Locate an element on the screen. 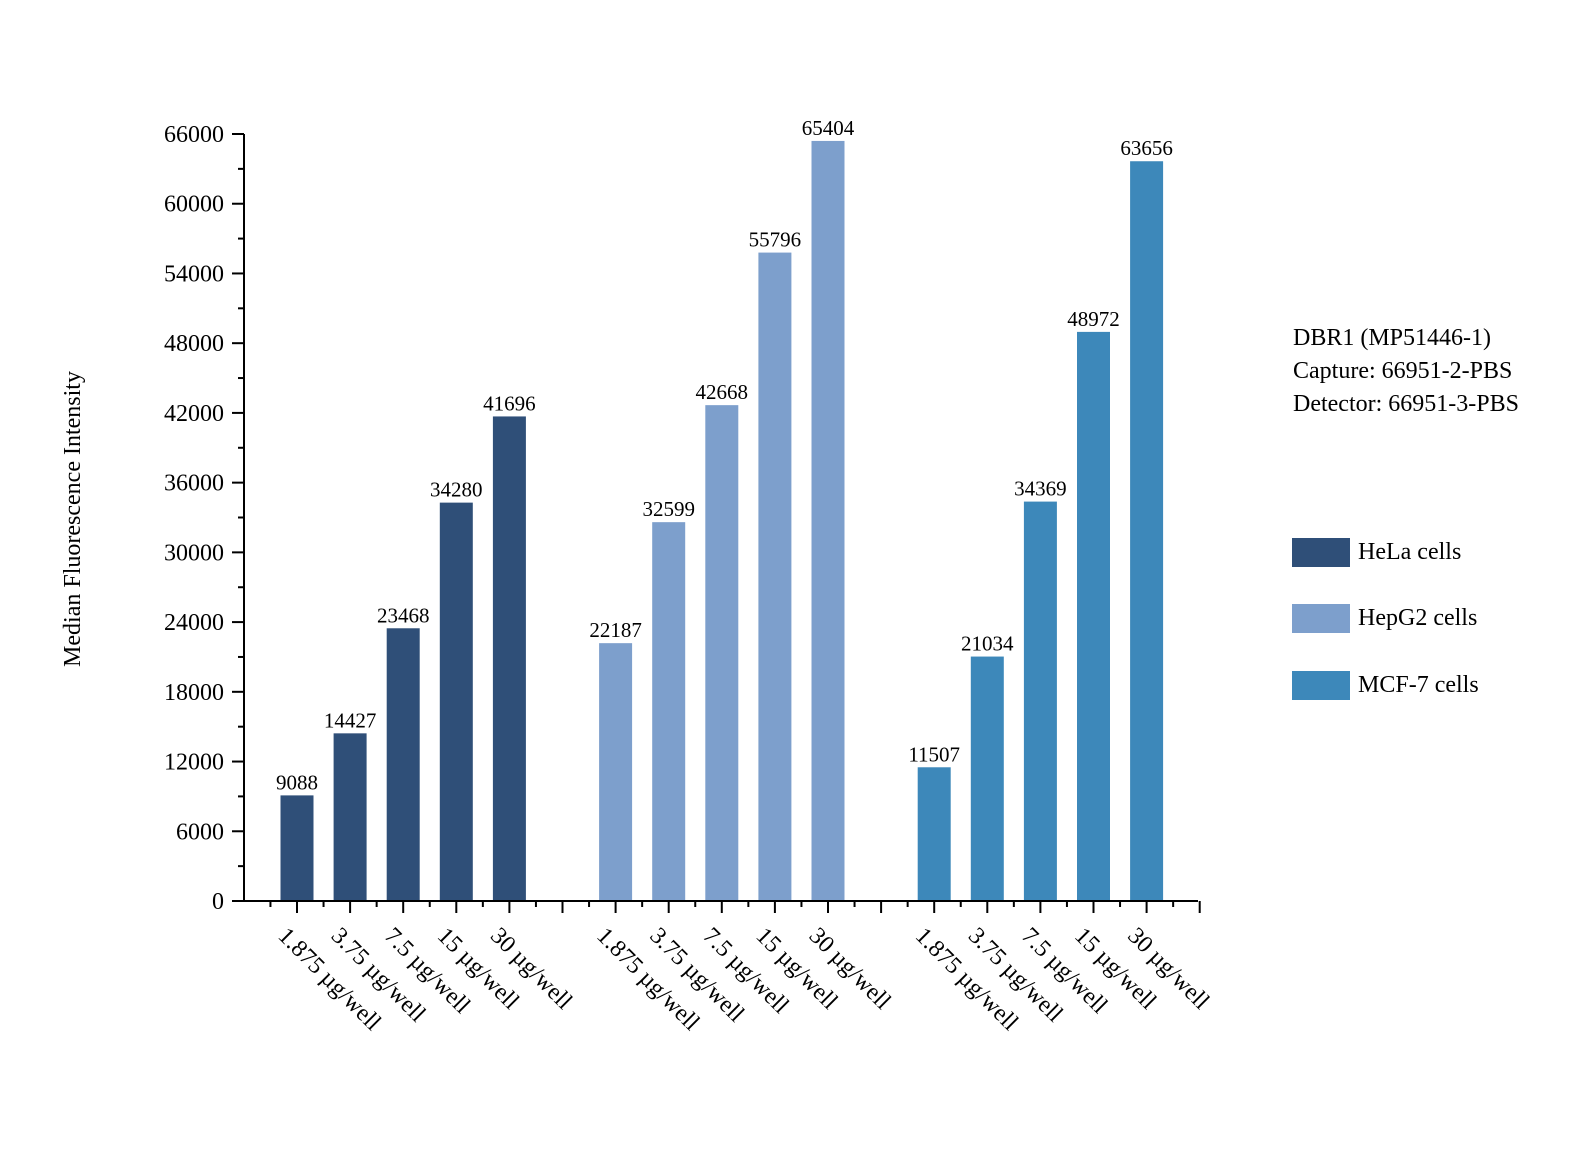 Image resolution: width=1596 pixels, height=1164 pixels. y-tick-label: 66000 is located at coordinates (194, 135).